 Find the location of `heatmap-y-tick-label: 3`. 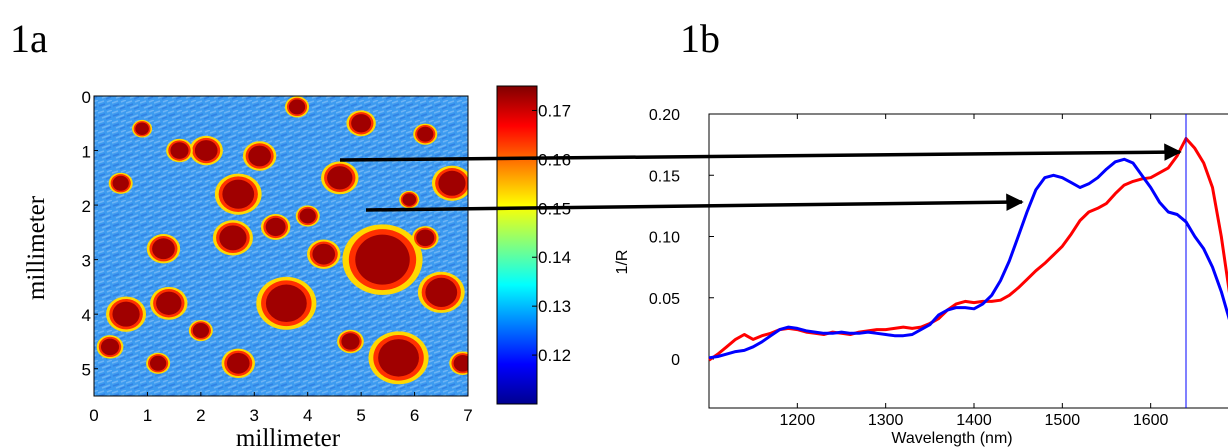

heatmap-y-tick-label: 3 is located at coordinates (86, 261).